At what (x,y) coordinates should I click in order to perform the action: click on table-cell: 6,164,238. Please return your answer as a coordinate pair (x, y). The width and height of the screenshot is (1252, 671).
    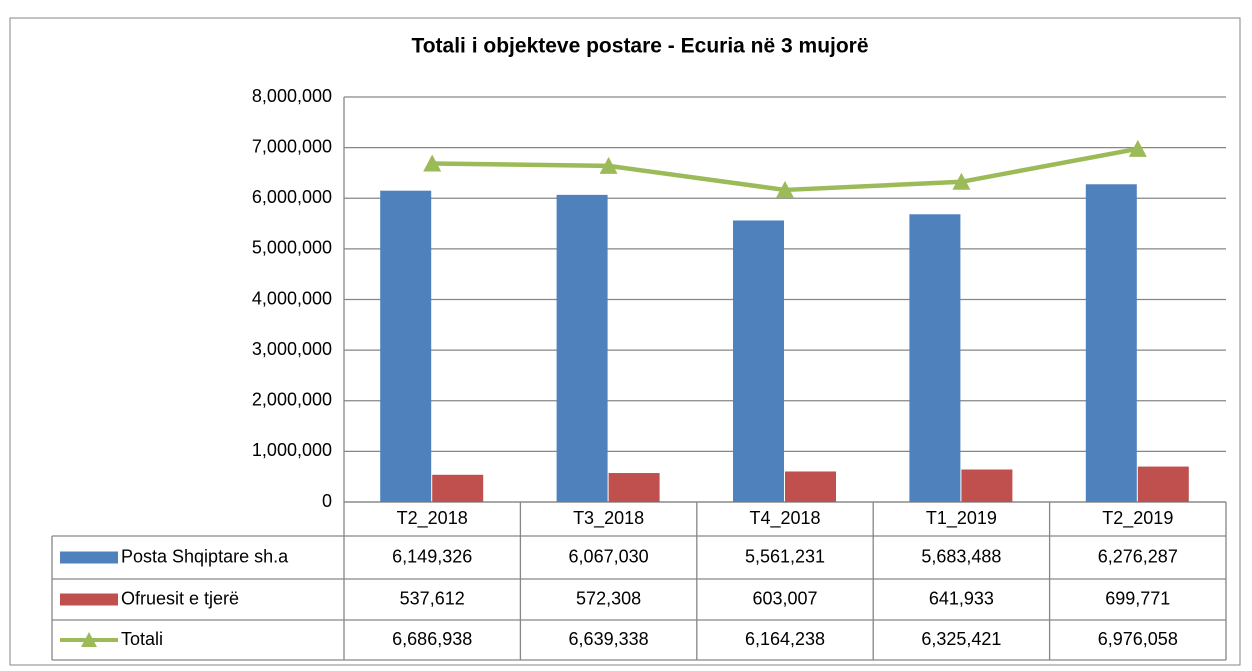
    Looking at the image, I should click on (785, 639).